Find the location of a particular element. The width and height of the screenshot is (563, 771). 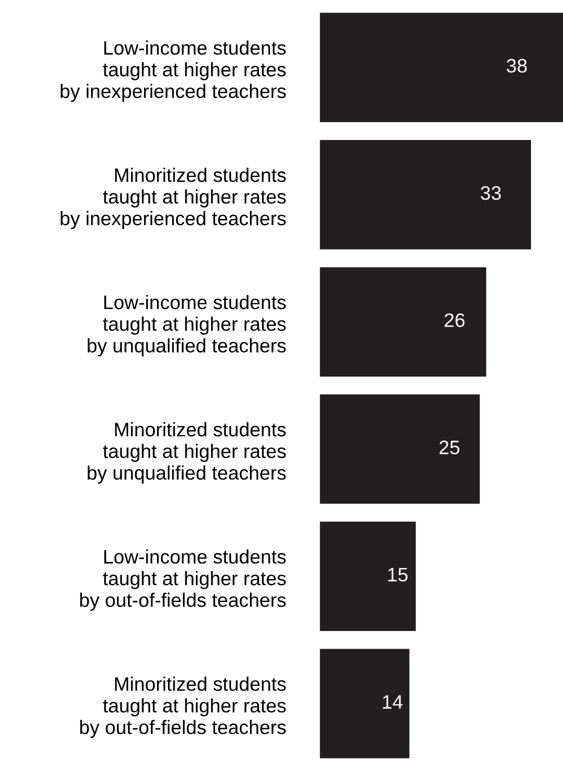

data-label: 26 is located at coordinates (454, 320).